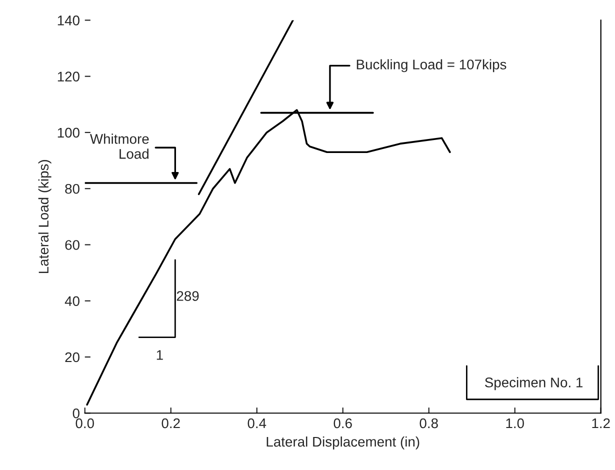 This screenshot has height=470, width=615. I want to click on x-tick-label: 1.0, so click(515, 423).